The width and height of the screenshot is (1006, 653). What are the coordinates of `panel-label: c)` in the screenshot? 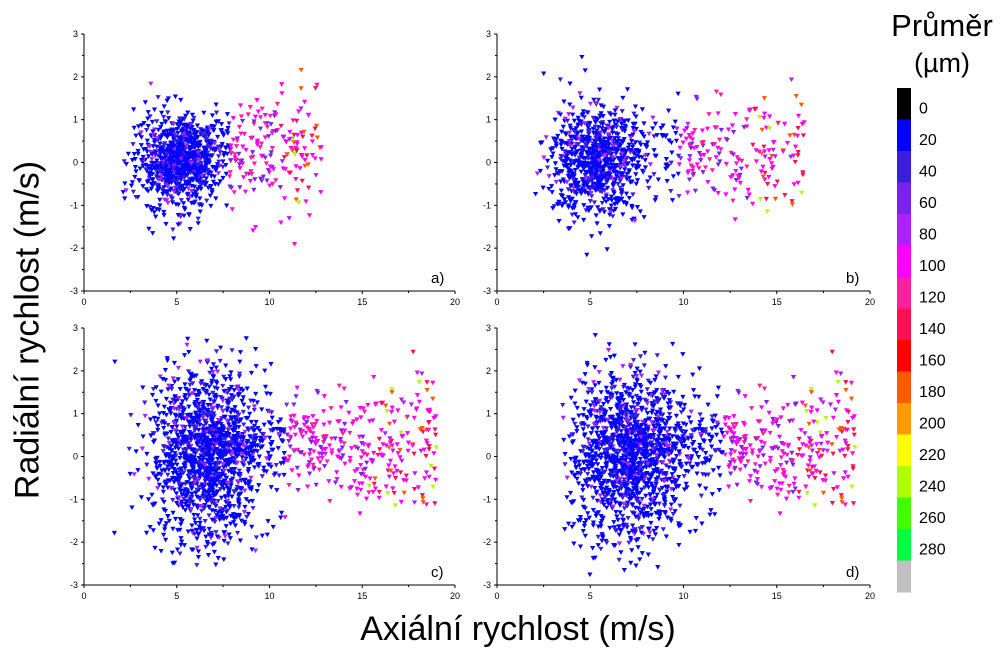 It's located at (437, 572).